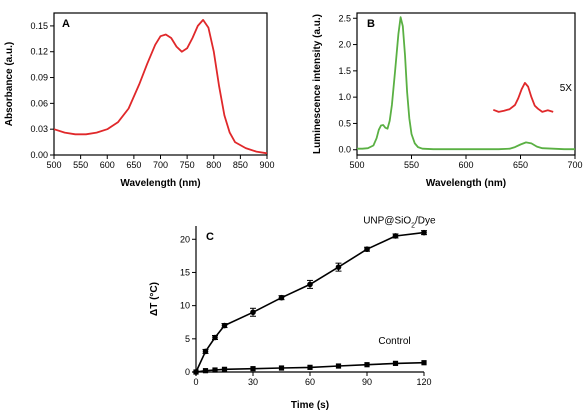 The height and width of the screenshot is (417, 588). What do you see at coordinates (154, 299) in the screenshot?
I see `y-axis-label: ΔT (°C)` at bounding box center [154, 299].